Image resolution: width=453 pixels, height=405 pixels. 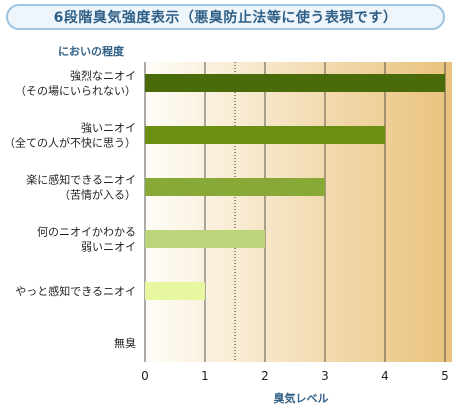 I want to click on category-label: 何のニオイかわかる, so click(x=86, y=232).